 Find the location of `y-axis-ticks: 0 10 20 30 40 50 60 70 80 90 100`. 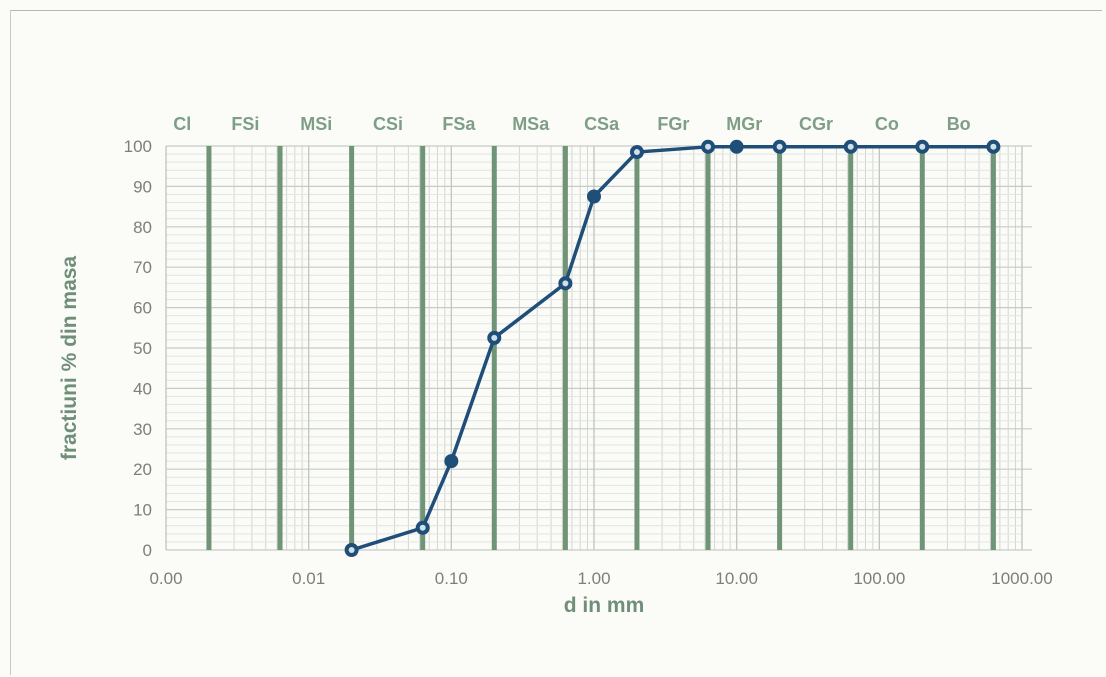

y-axis-ticks: 0 10 20 30 40 50 60 70 80 90 100 is located at coordinates (138, 348).